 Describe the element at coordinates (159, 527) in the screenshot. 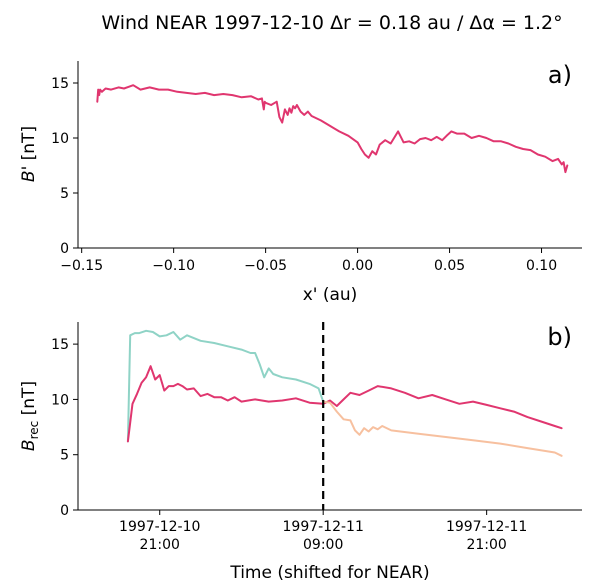

I see `panel-b-x-tick-label: 1997-12-10` at that location.